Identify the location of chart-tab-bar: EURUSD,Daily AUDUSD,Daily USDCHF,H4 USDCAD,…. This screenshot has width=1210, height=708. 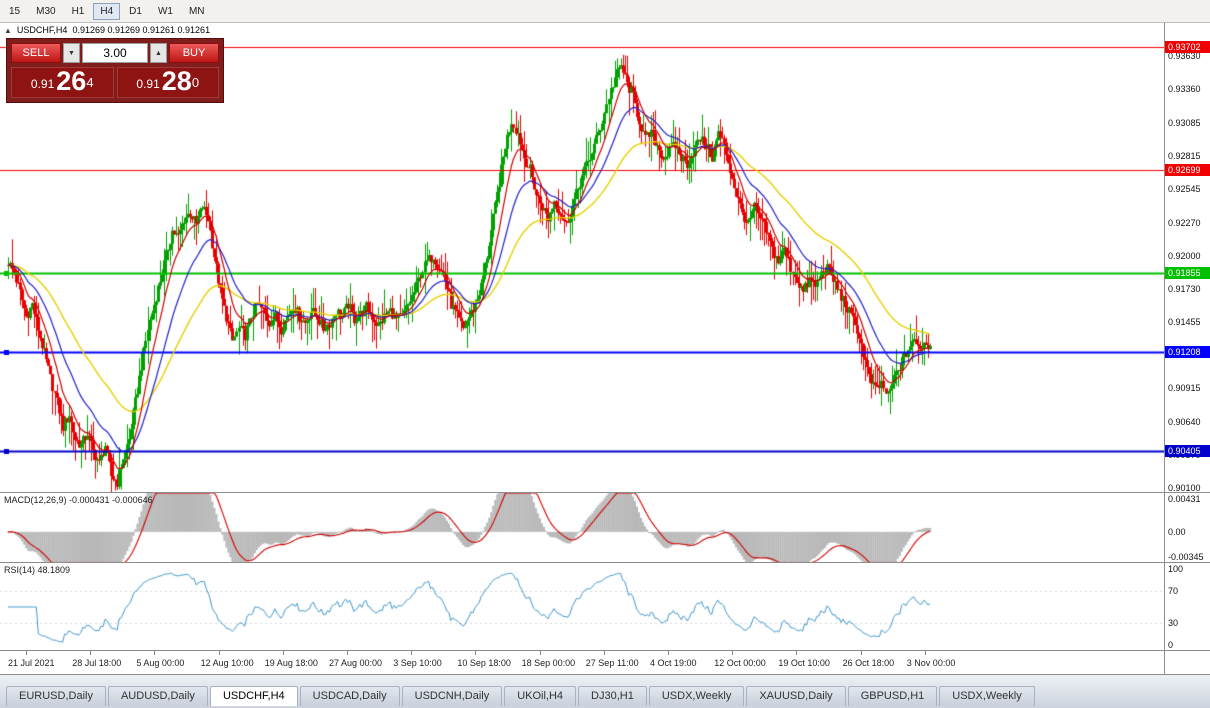
(605, 691).